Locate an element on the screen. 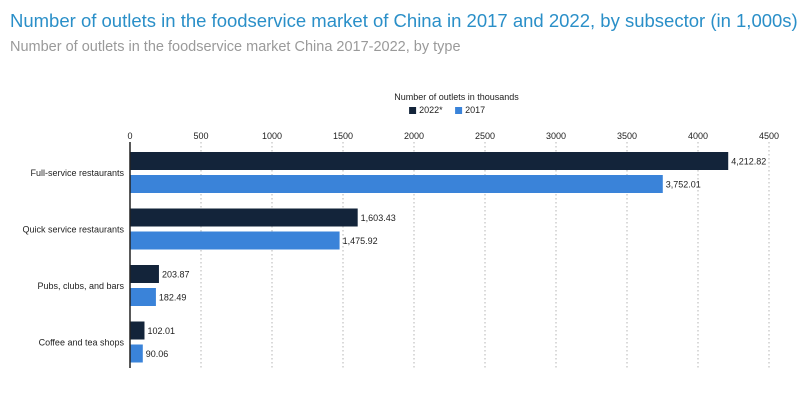 This screenshot has width=800, height=401. x-axis-label: Number of outlets in thousands is located at coordinates (456, 97).